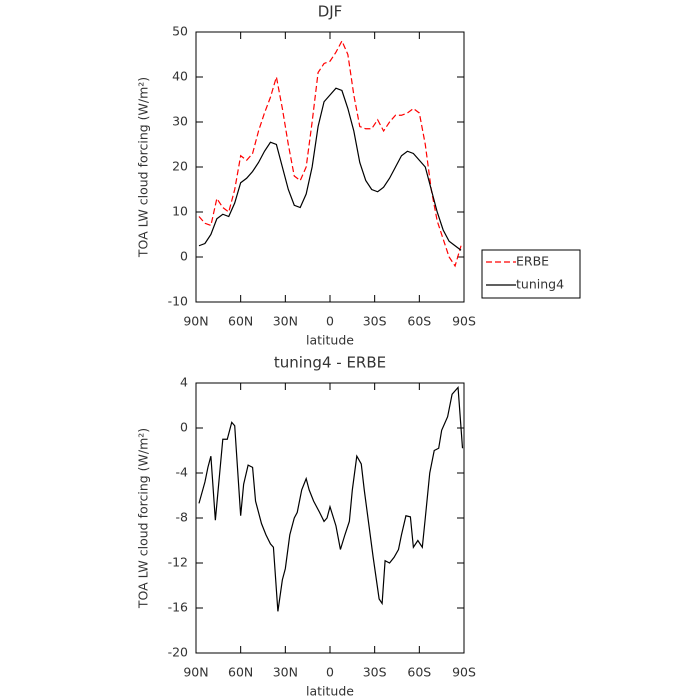 This screenshot has width=700, height=700. What do you see at coordinates (178, 652) in the screenshot?
I see `y-tick-label: -20` at bounding box center [178, 652].